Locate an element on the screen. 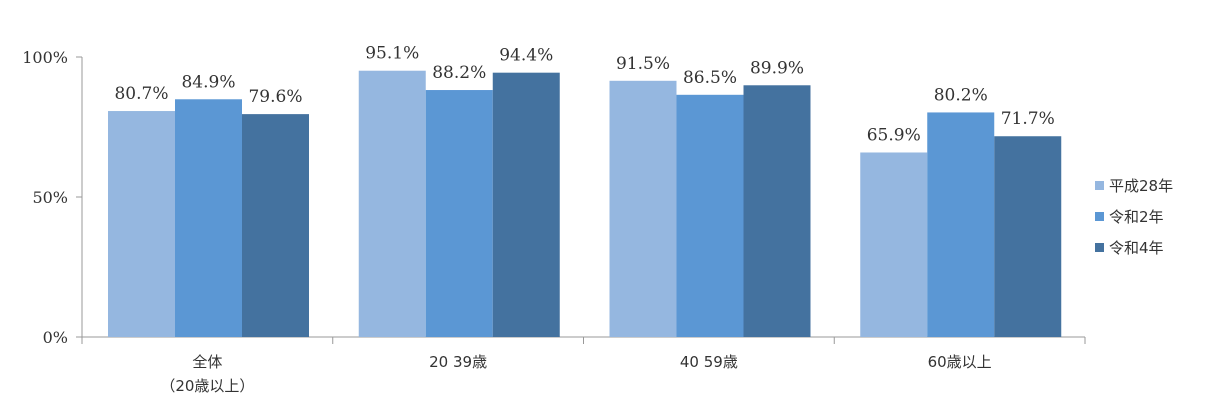  category-label: 60歳以上 is located at coordinates (960, 362).